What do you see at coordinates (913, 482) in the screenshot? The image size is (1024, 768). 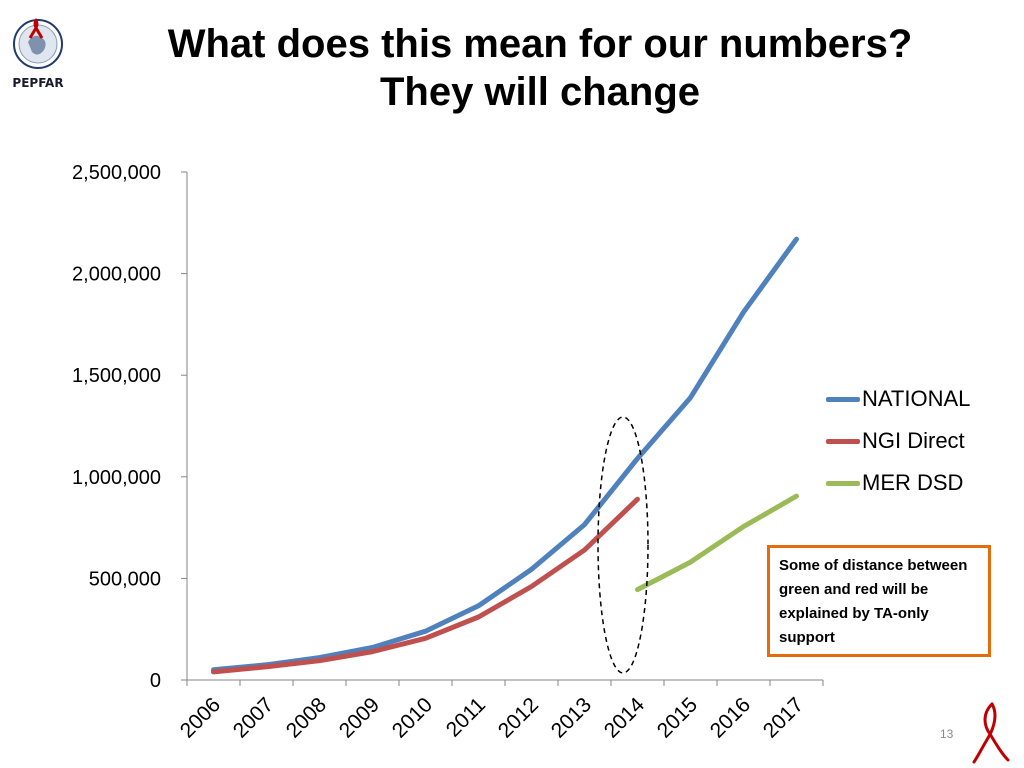 I see `legend-label-mer-dsd: MER DSD` at bounding box center [913, 482].